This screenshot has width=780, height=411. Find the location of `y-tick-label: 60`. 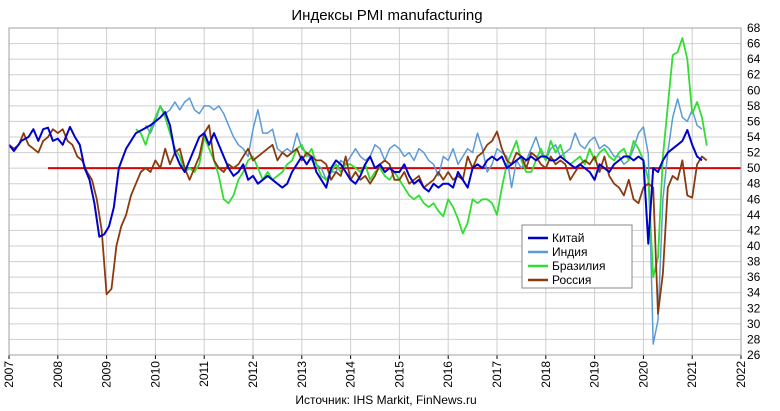

y-tick-label: 60 is located at coordinates (754, 90).